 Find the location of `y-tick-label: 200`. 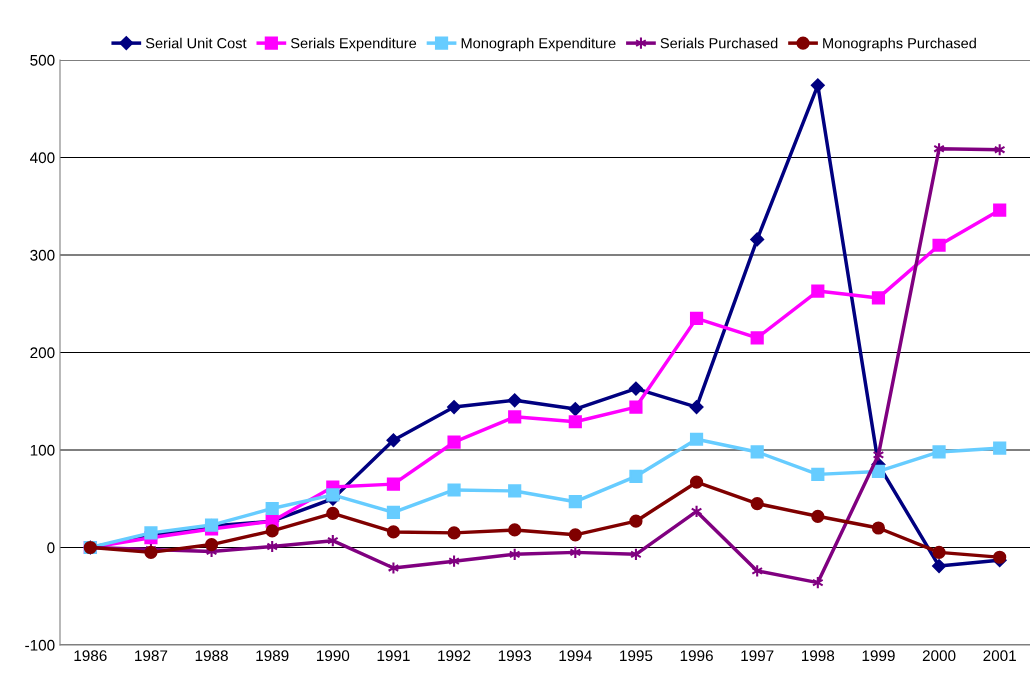

y-tick-label: 200 is located at coordinates (42, 353).